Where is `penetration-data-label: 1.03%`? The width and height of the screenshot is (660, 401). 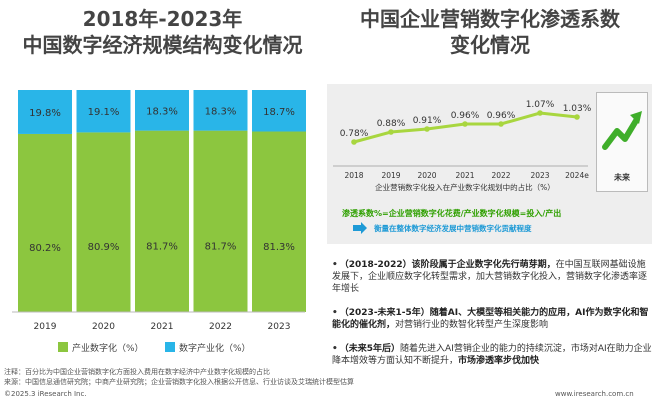 penetration-data-label: 1.03% is located at coordinates (577, 109).